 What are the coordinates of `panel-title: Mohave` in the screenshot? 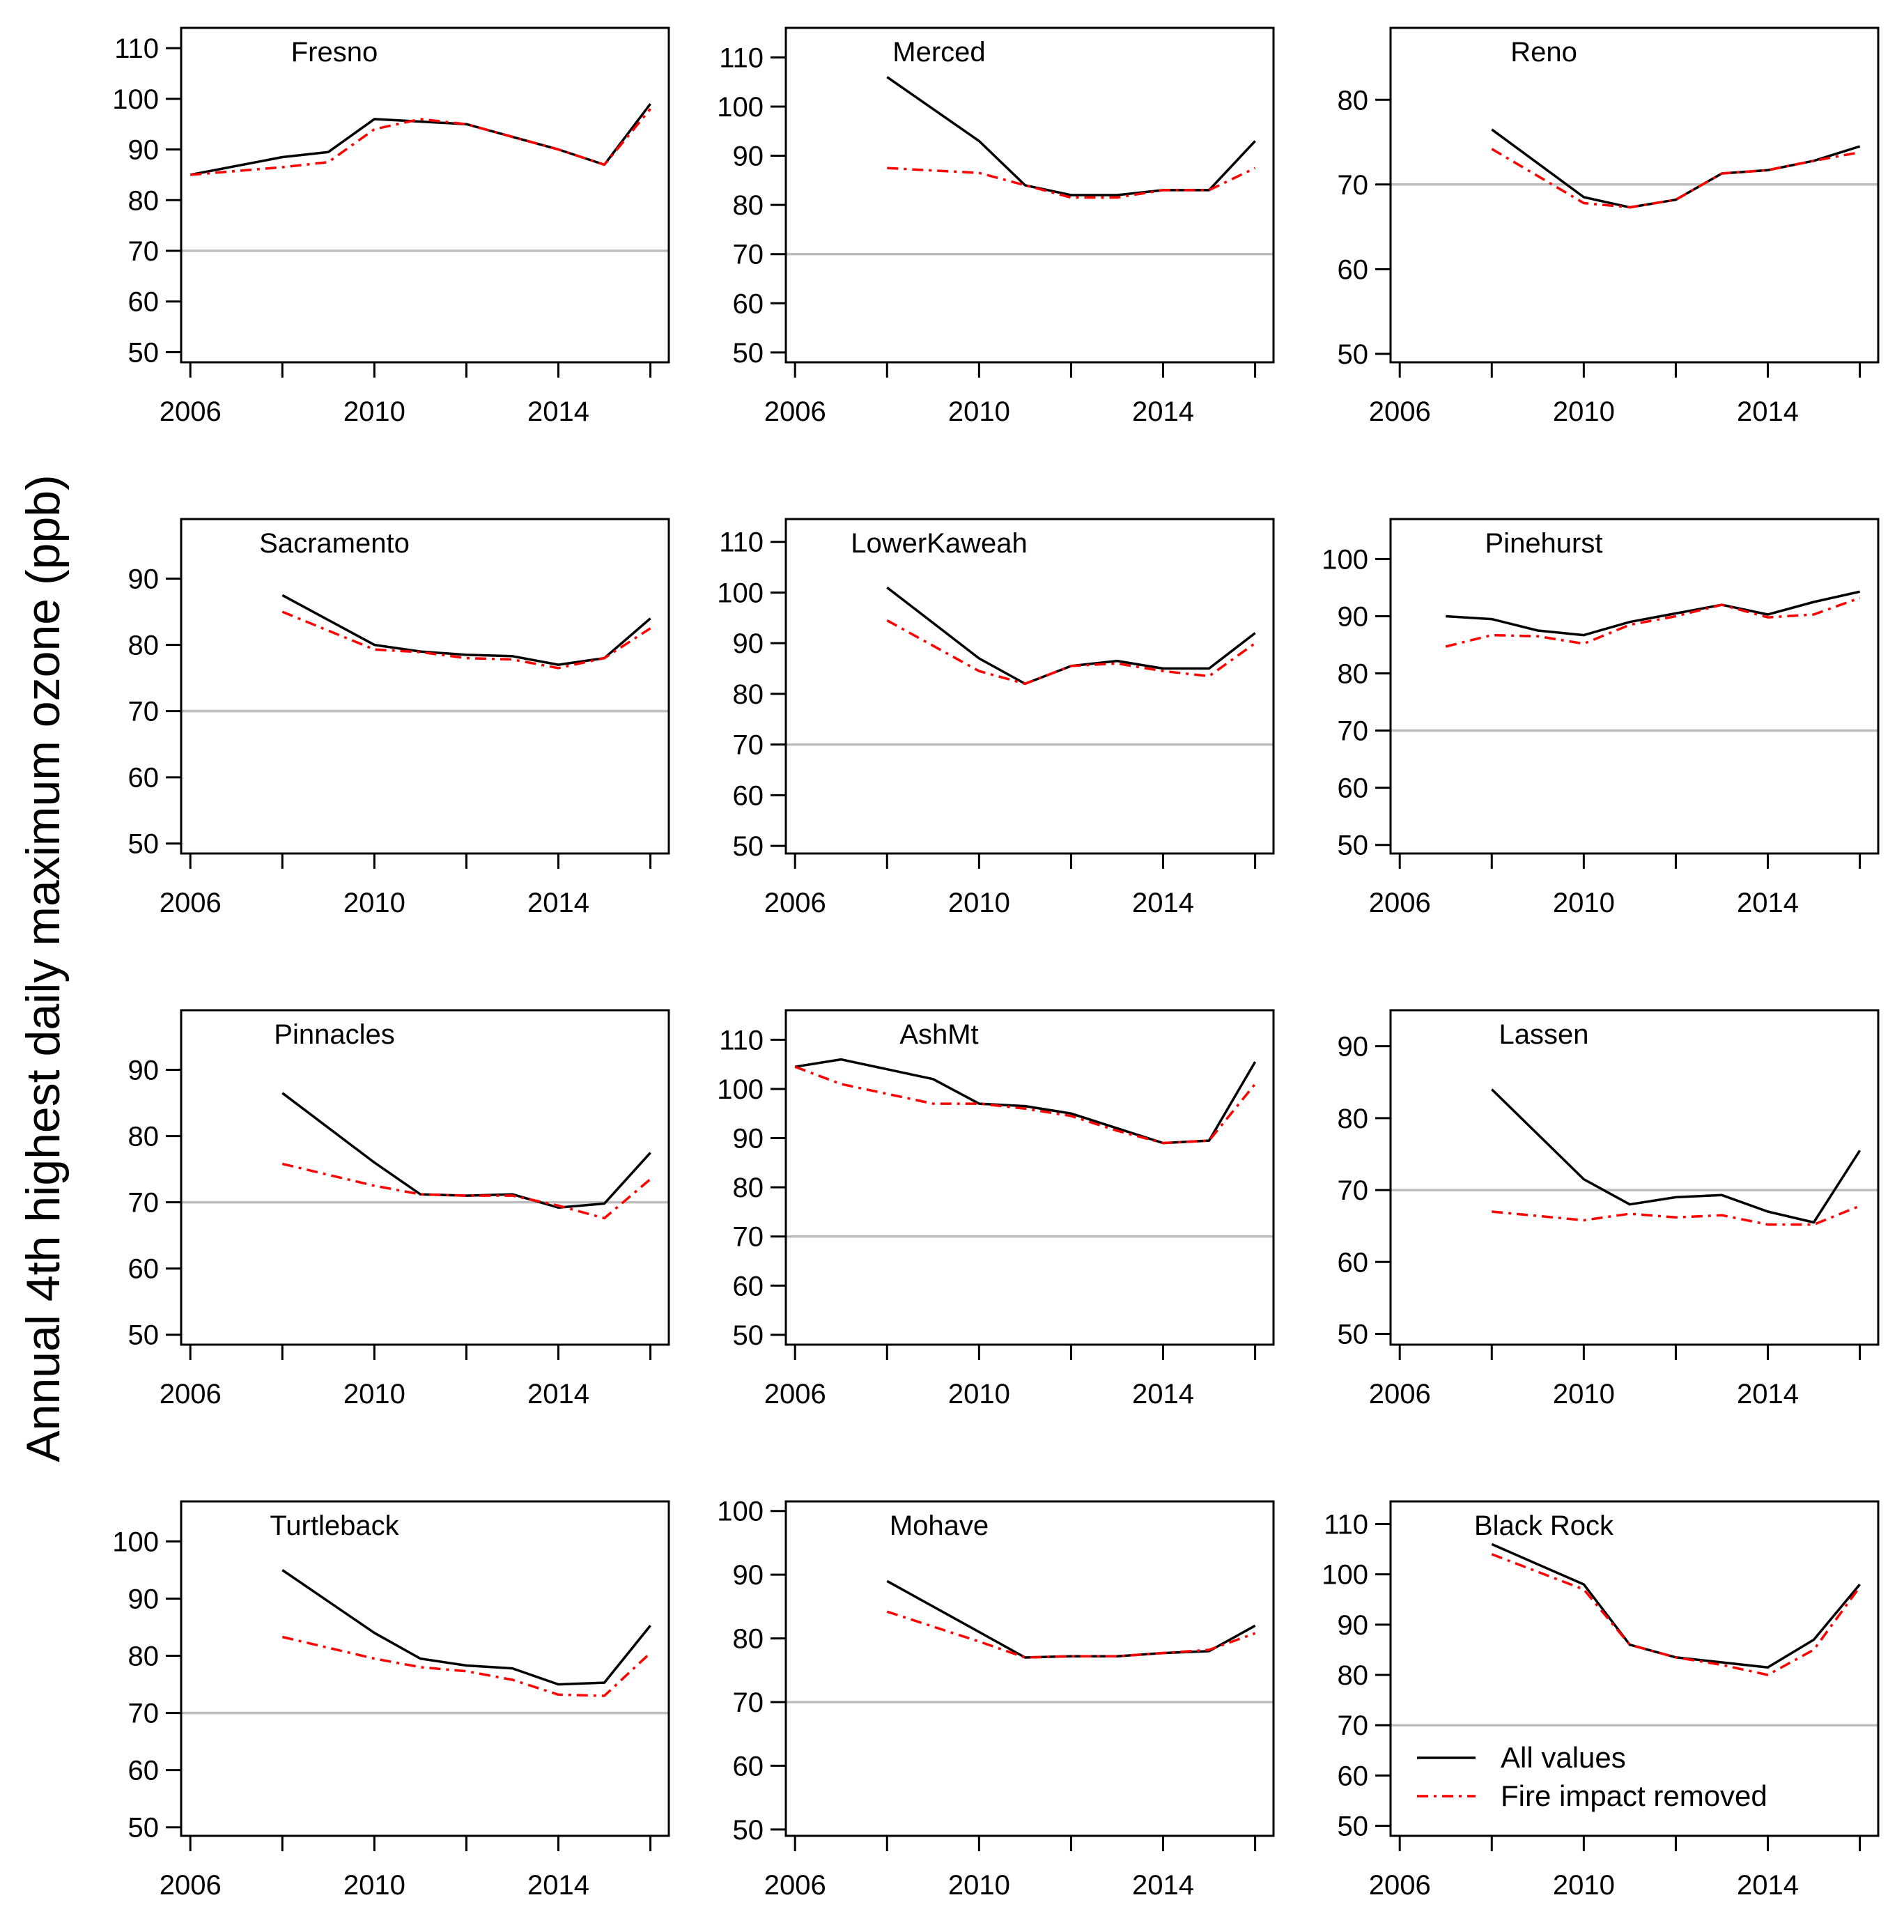 It's located at (939, 1525).